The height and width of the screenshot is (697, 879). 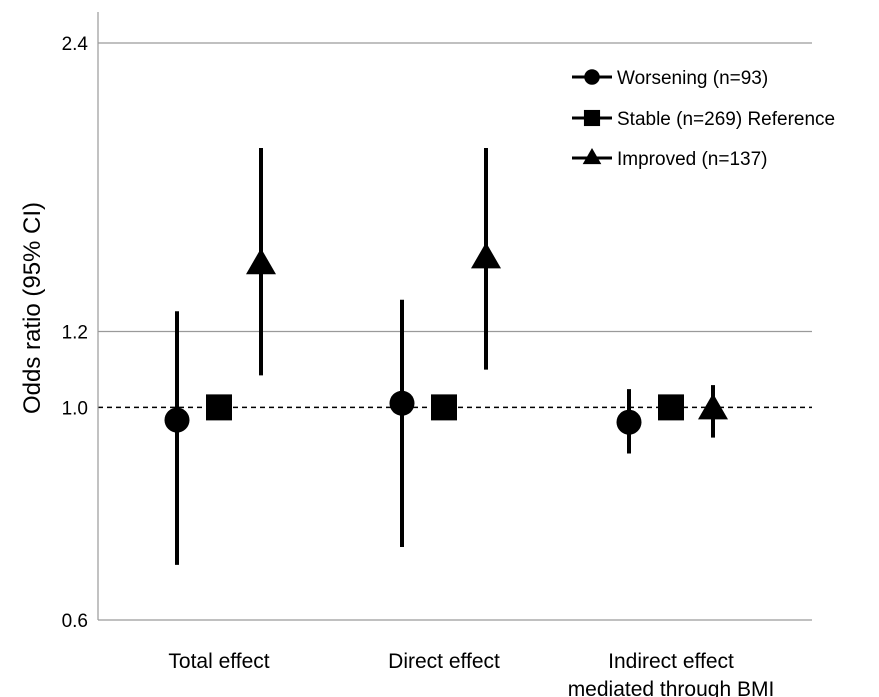 What do you see at coordinates (32, 308) in the screenshot?
I see `y-axis-label: Odds ratio (95% CI)` at bounding box center [32, 308].